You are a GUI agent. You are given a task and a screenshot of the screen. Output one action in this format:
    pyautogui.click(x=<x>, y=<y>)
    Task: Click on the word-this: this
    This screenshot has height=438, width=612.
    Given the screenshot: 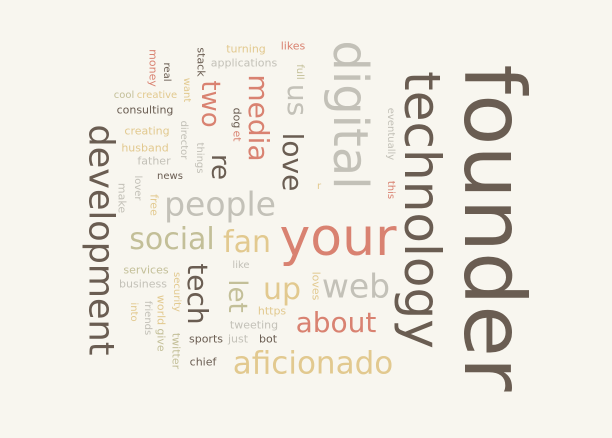 What is the action you would take?
    pyautogui.click(x=390, y=190)
    